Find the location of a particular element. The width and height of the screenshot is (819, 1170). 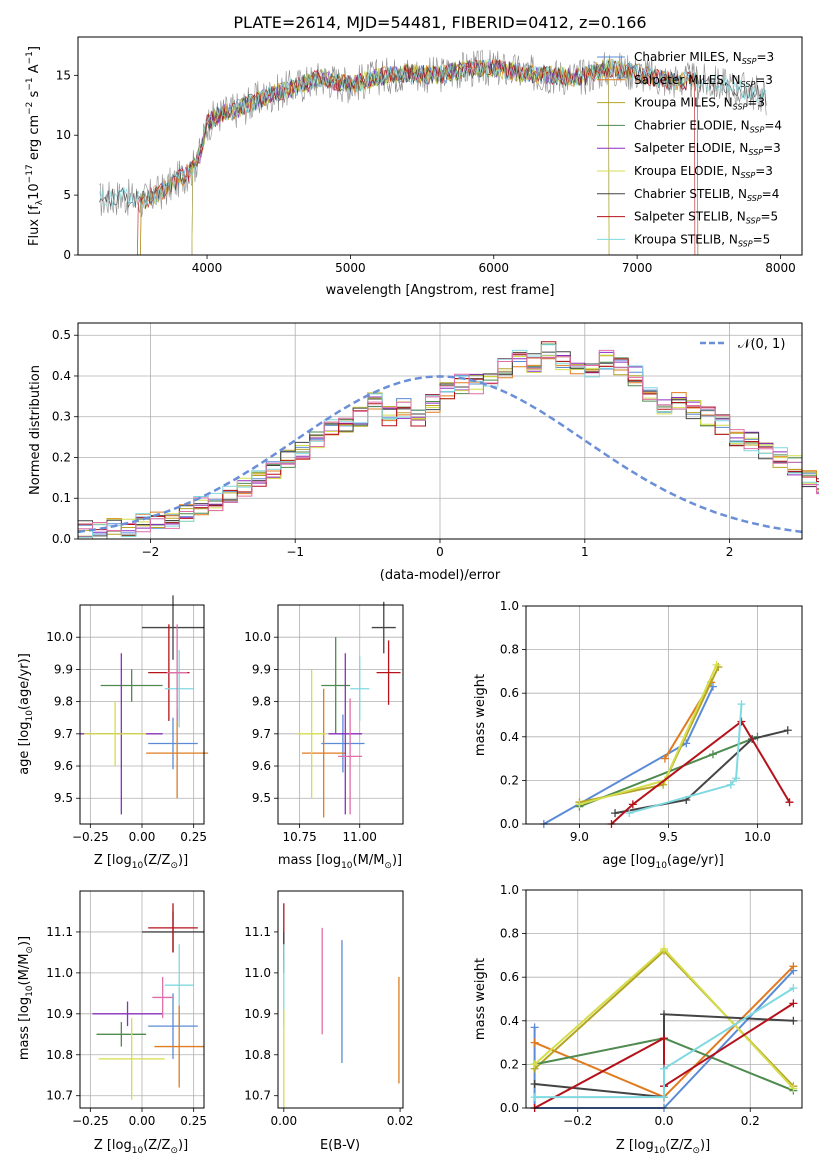

age-z-ytick-label: 9.8 is located at coordinates (63, 702).